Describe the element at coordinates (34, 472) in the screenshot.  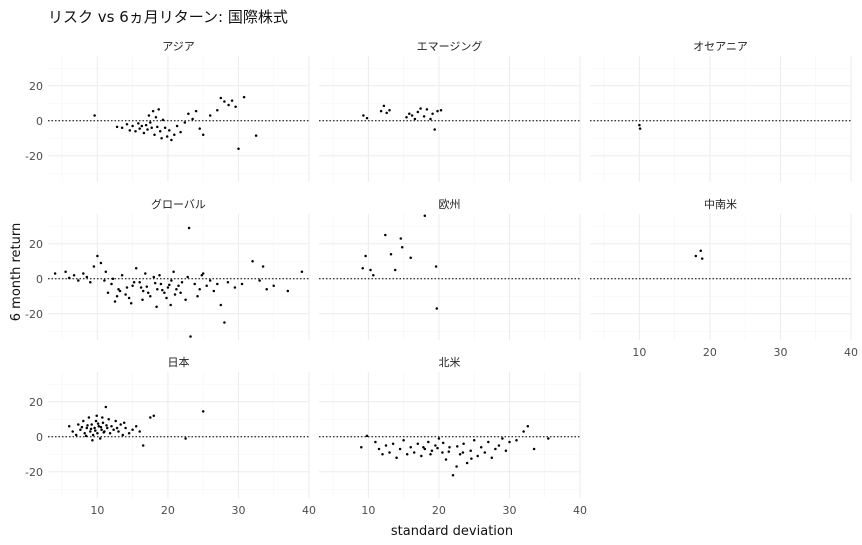
I see `y-tick-label: -20` at that location.